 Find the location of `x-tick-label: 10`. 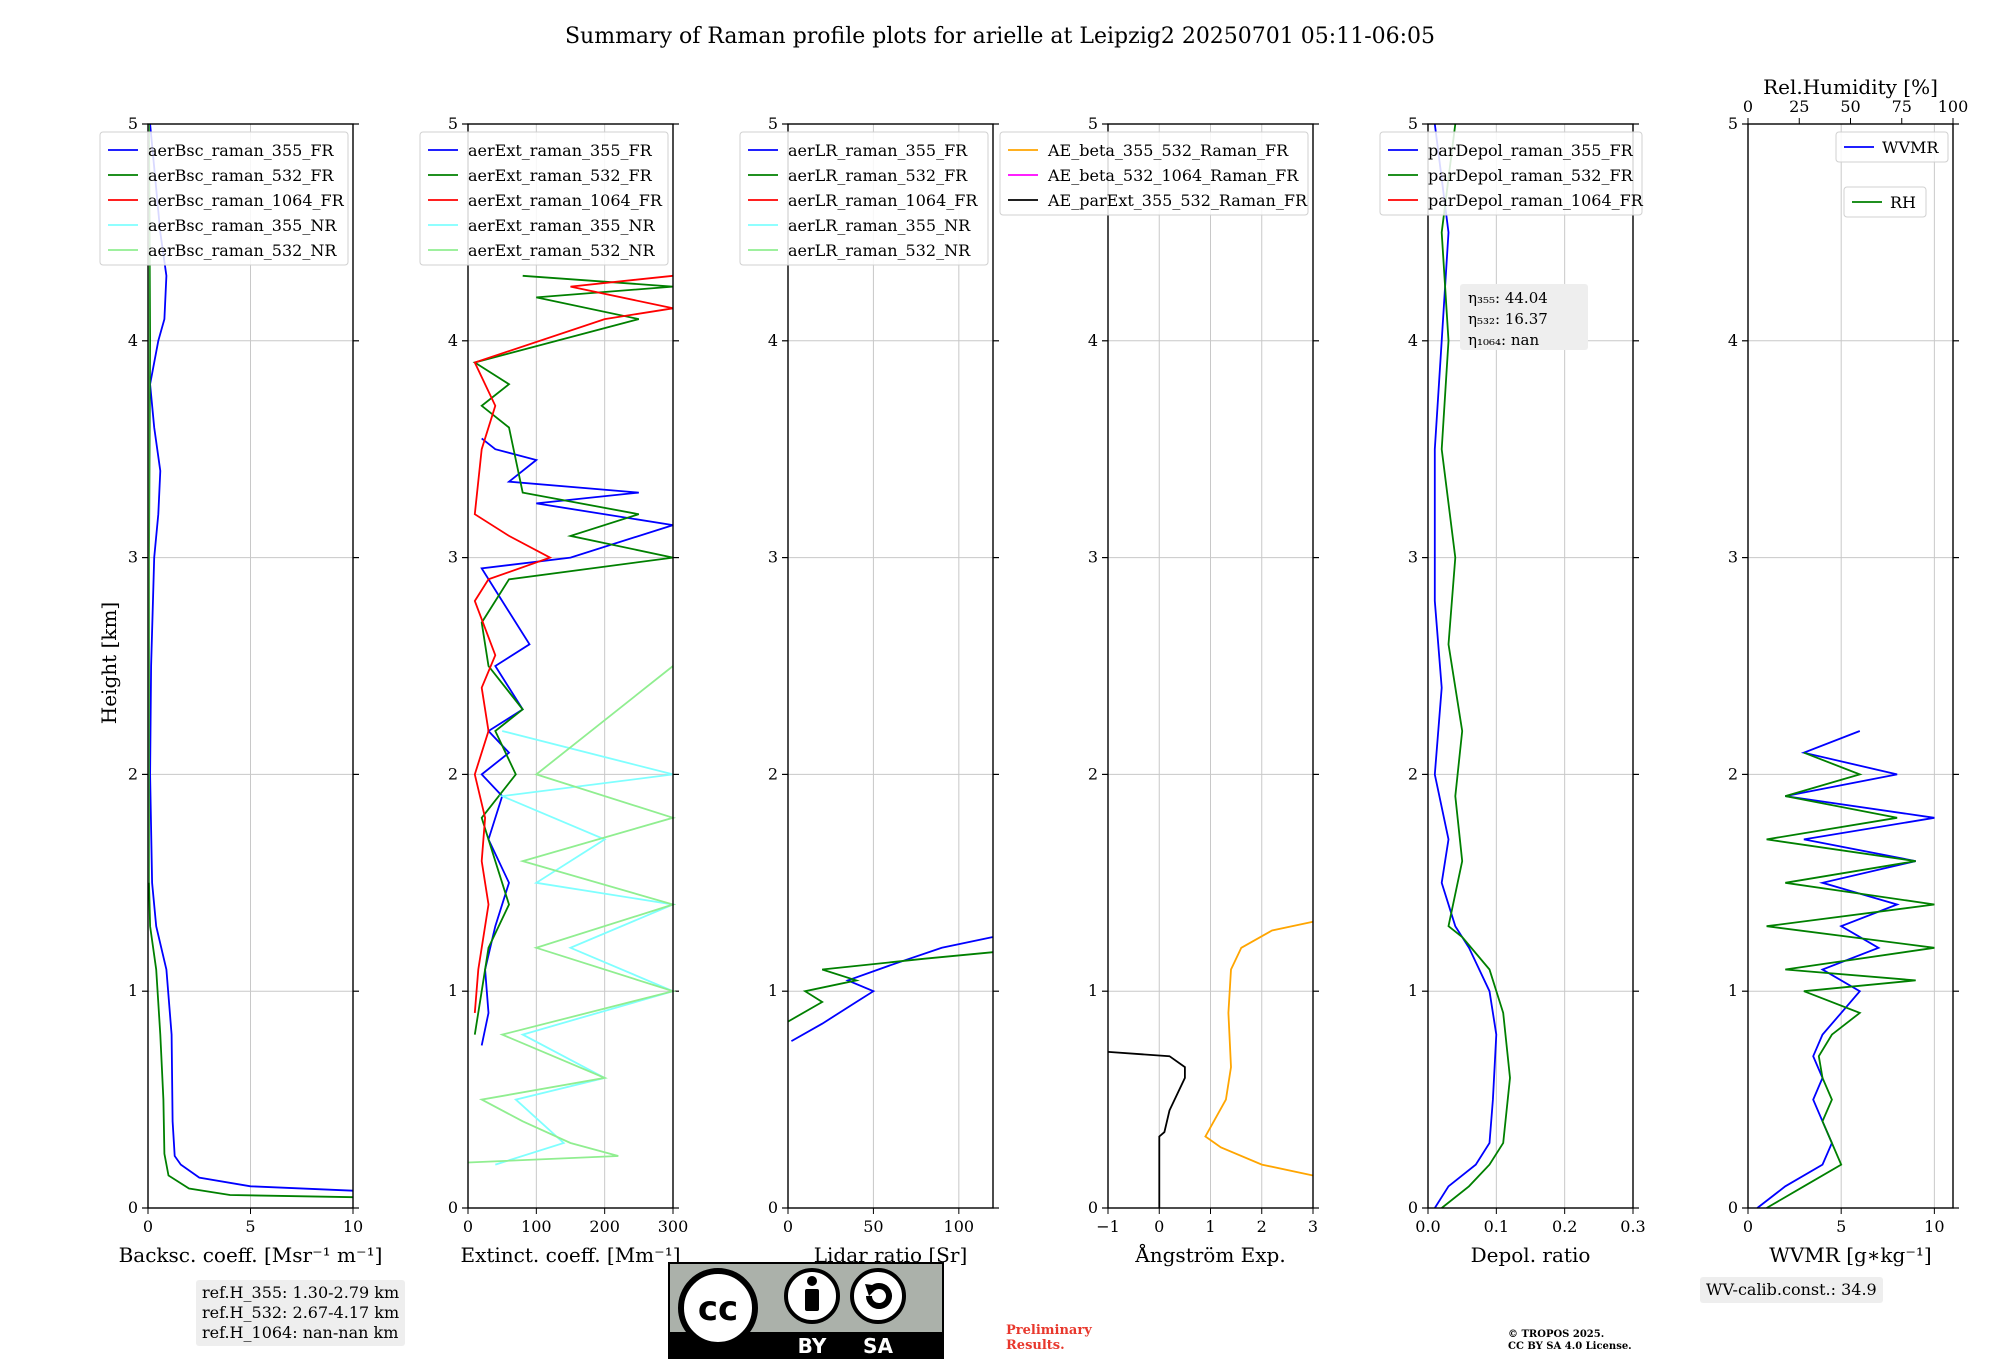

x-tick-label: 10 is located at coordinates (353, 1226).